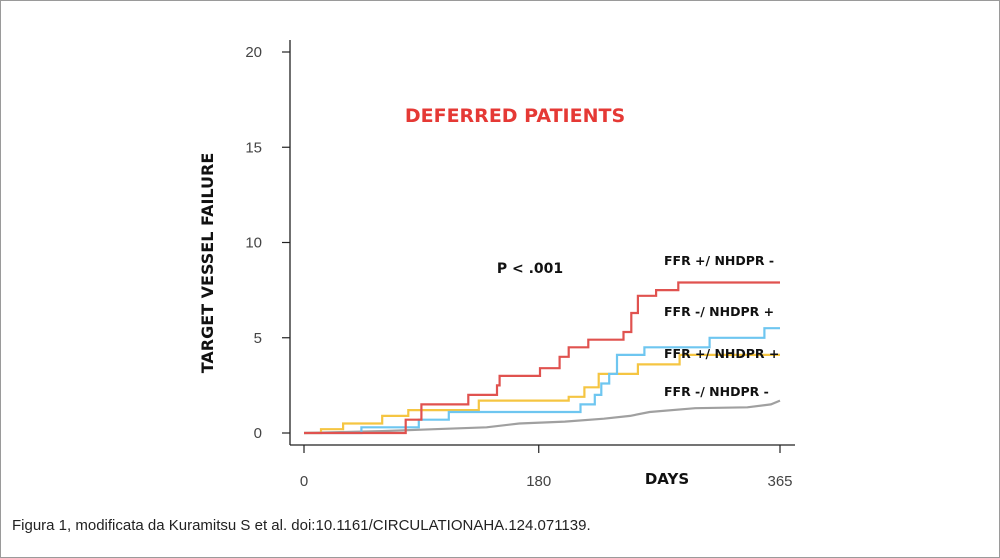  What do you see at coordinates (719, 260) in the screenshot?
I see `series-label: FFR +/ NHDPR -` at bounding box center [719, 260].